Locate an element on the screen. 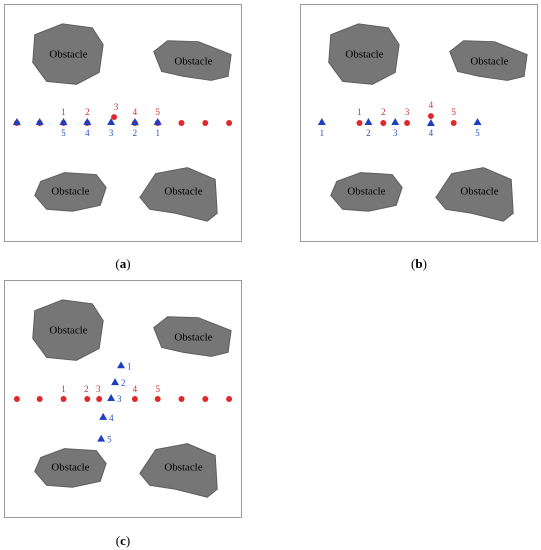  panel-c-canvas: Obstacle Obstacle Obstacle Obstacle is located at coordinates (123, 398).